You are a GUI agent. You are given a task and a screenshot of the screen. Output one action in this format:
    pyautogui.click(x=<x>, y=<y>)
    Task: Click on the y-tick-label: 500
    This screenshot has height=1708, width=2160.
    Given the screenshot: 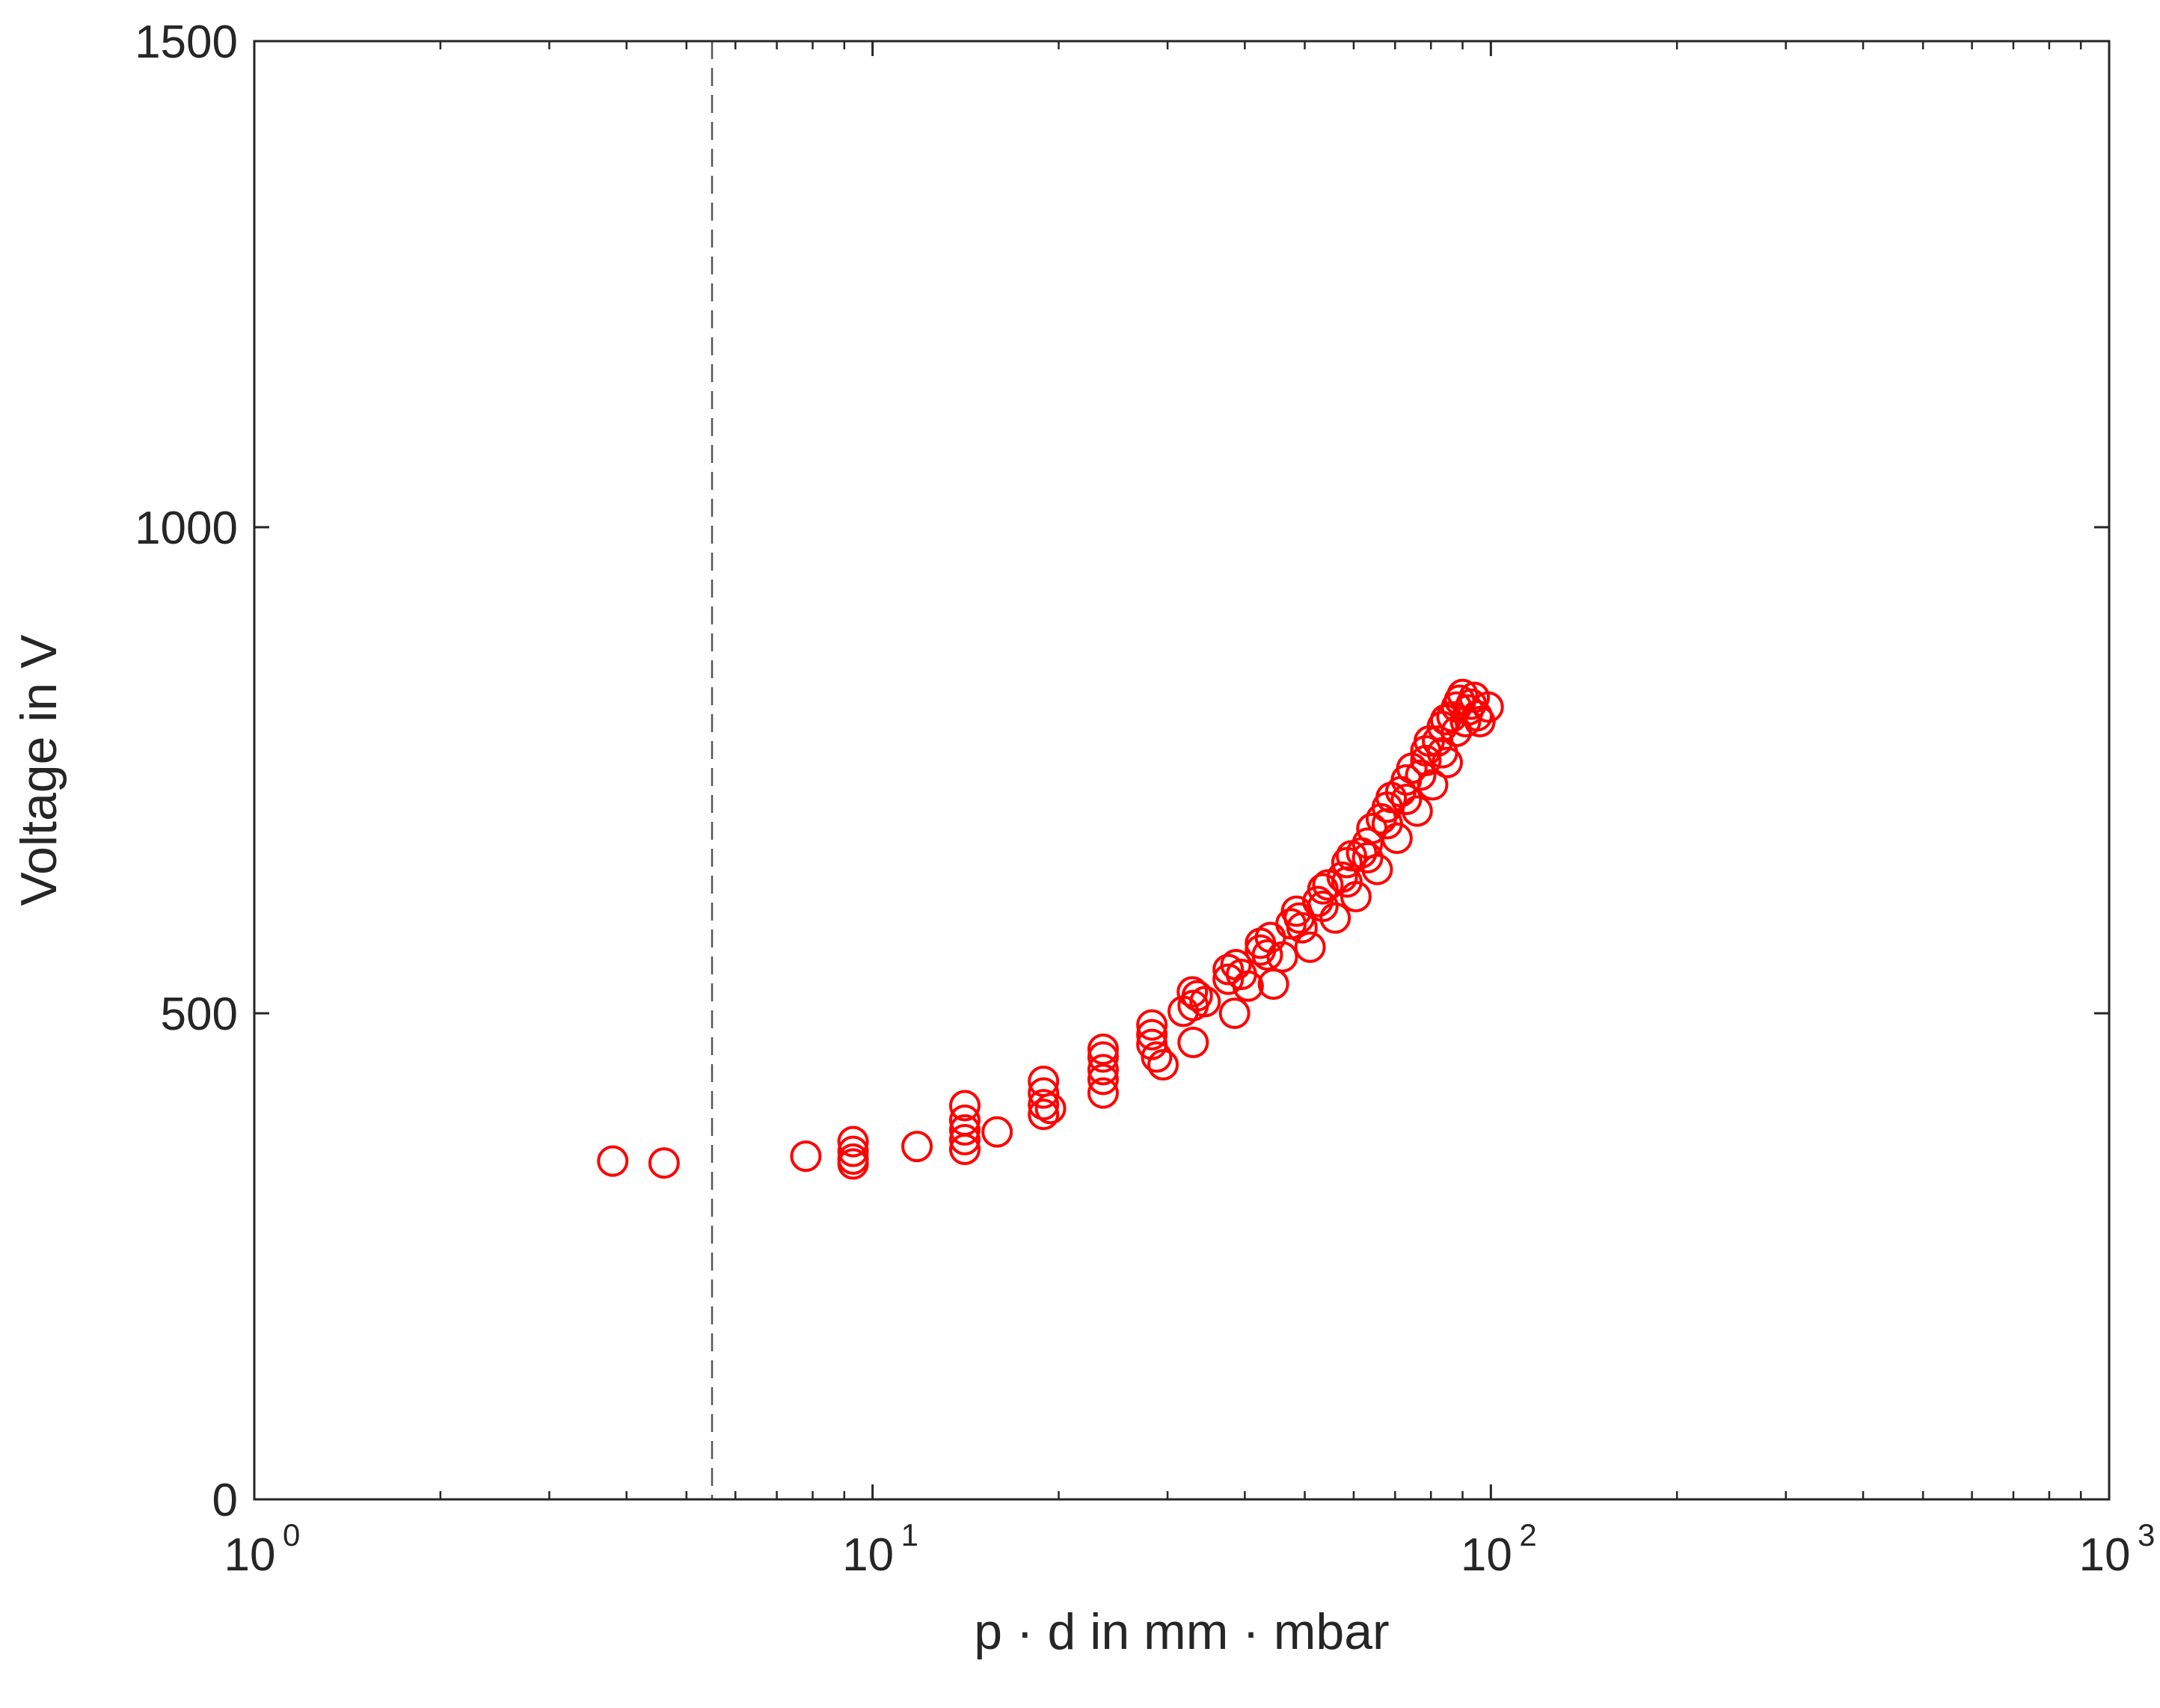 What is the action you would take?
    pyautogui.click(x=199, y=1014)
    